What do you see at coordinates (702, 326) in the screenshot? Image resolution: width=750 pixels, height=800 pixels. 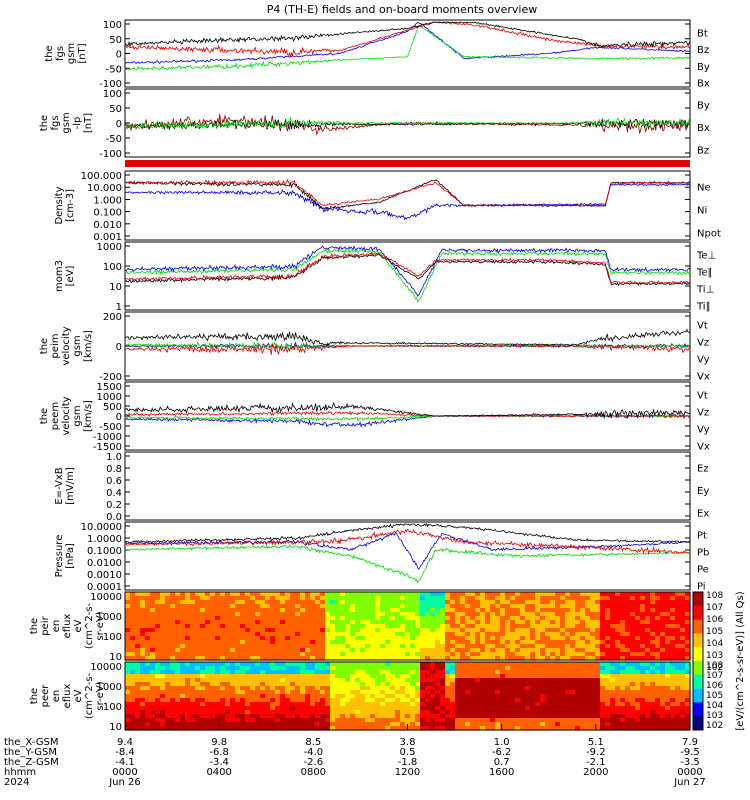 I see `legend-entry-Vt: Vt` at bounding box center [702, 326].